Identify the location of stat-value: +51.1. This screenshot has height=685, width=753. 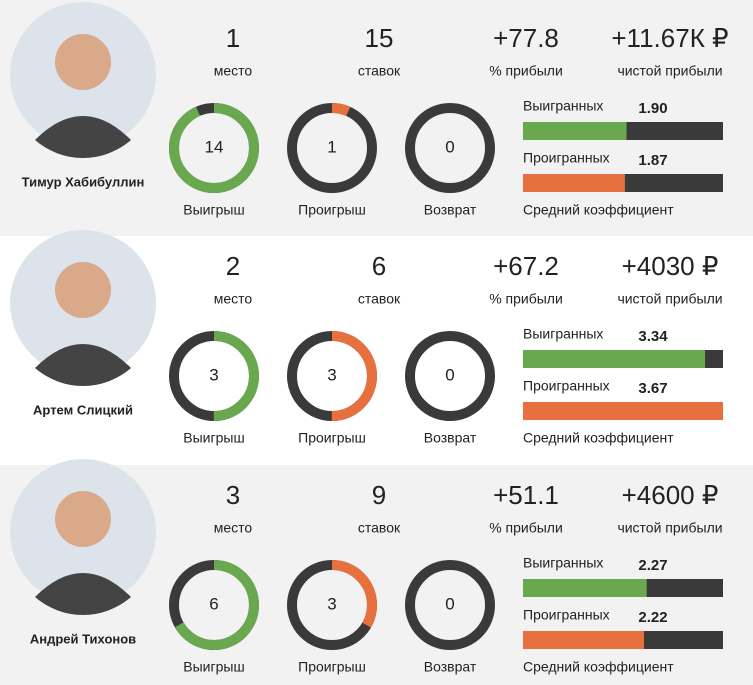
(526, 495).